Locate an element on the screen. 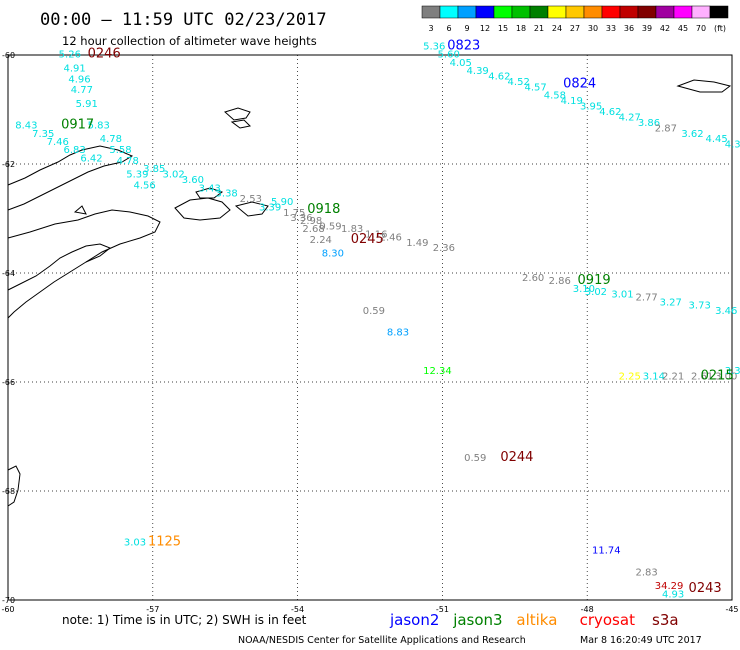 The width and height of the screenshot is (740, 650). wave-height-value: 4.05 is located at coordinates (461, 63).